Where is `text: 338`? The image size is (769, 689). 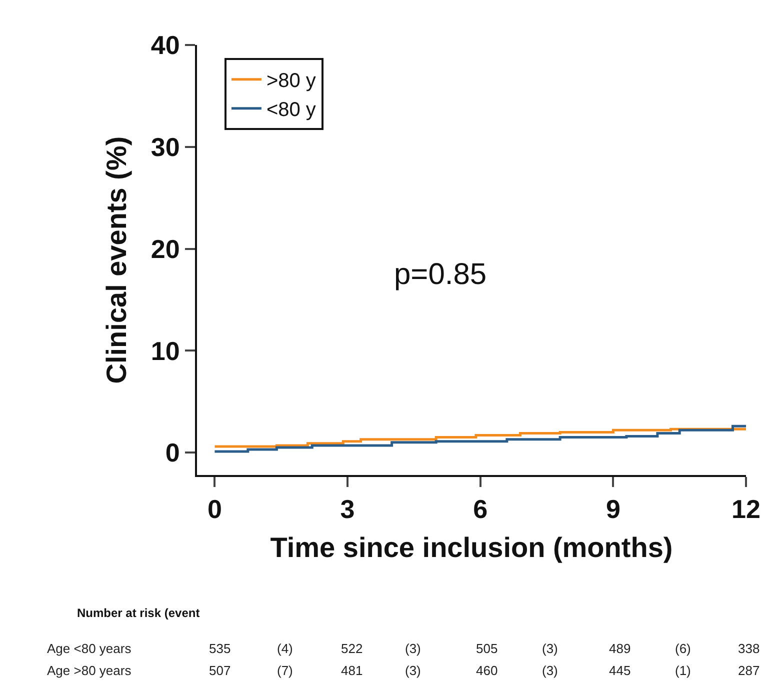 text: 338 is located at coordinates (749, 648).